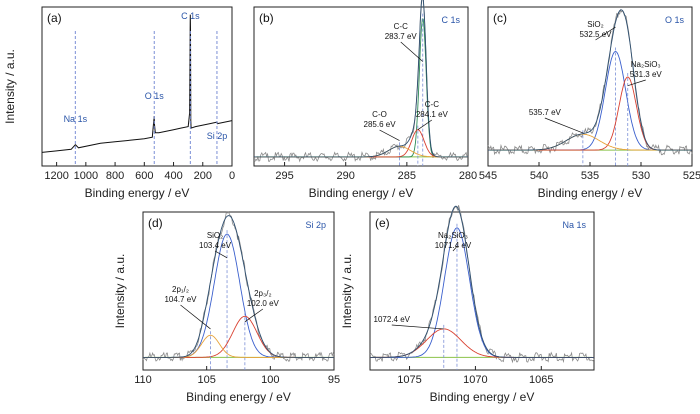 This screenshot has height=414, width=700. Describe the element at coordinates (590, 176) in the screenshot. I see `x-tick-label: 535` at that location.